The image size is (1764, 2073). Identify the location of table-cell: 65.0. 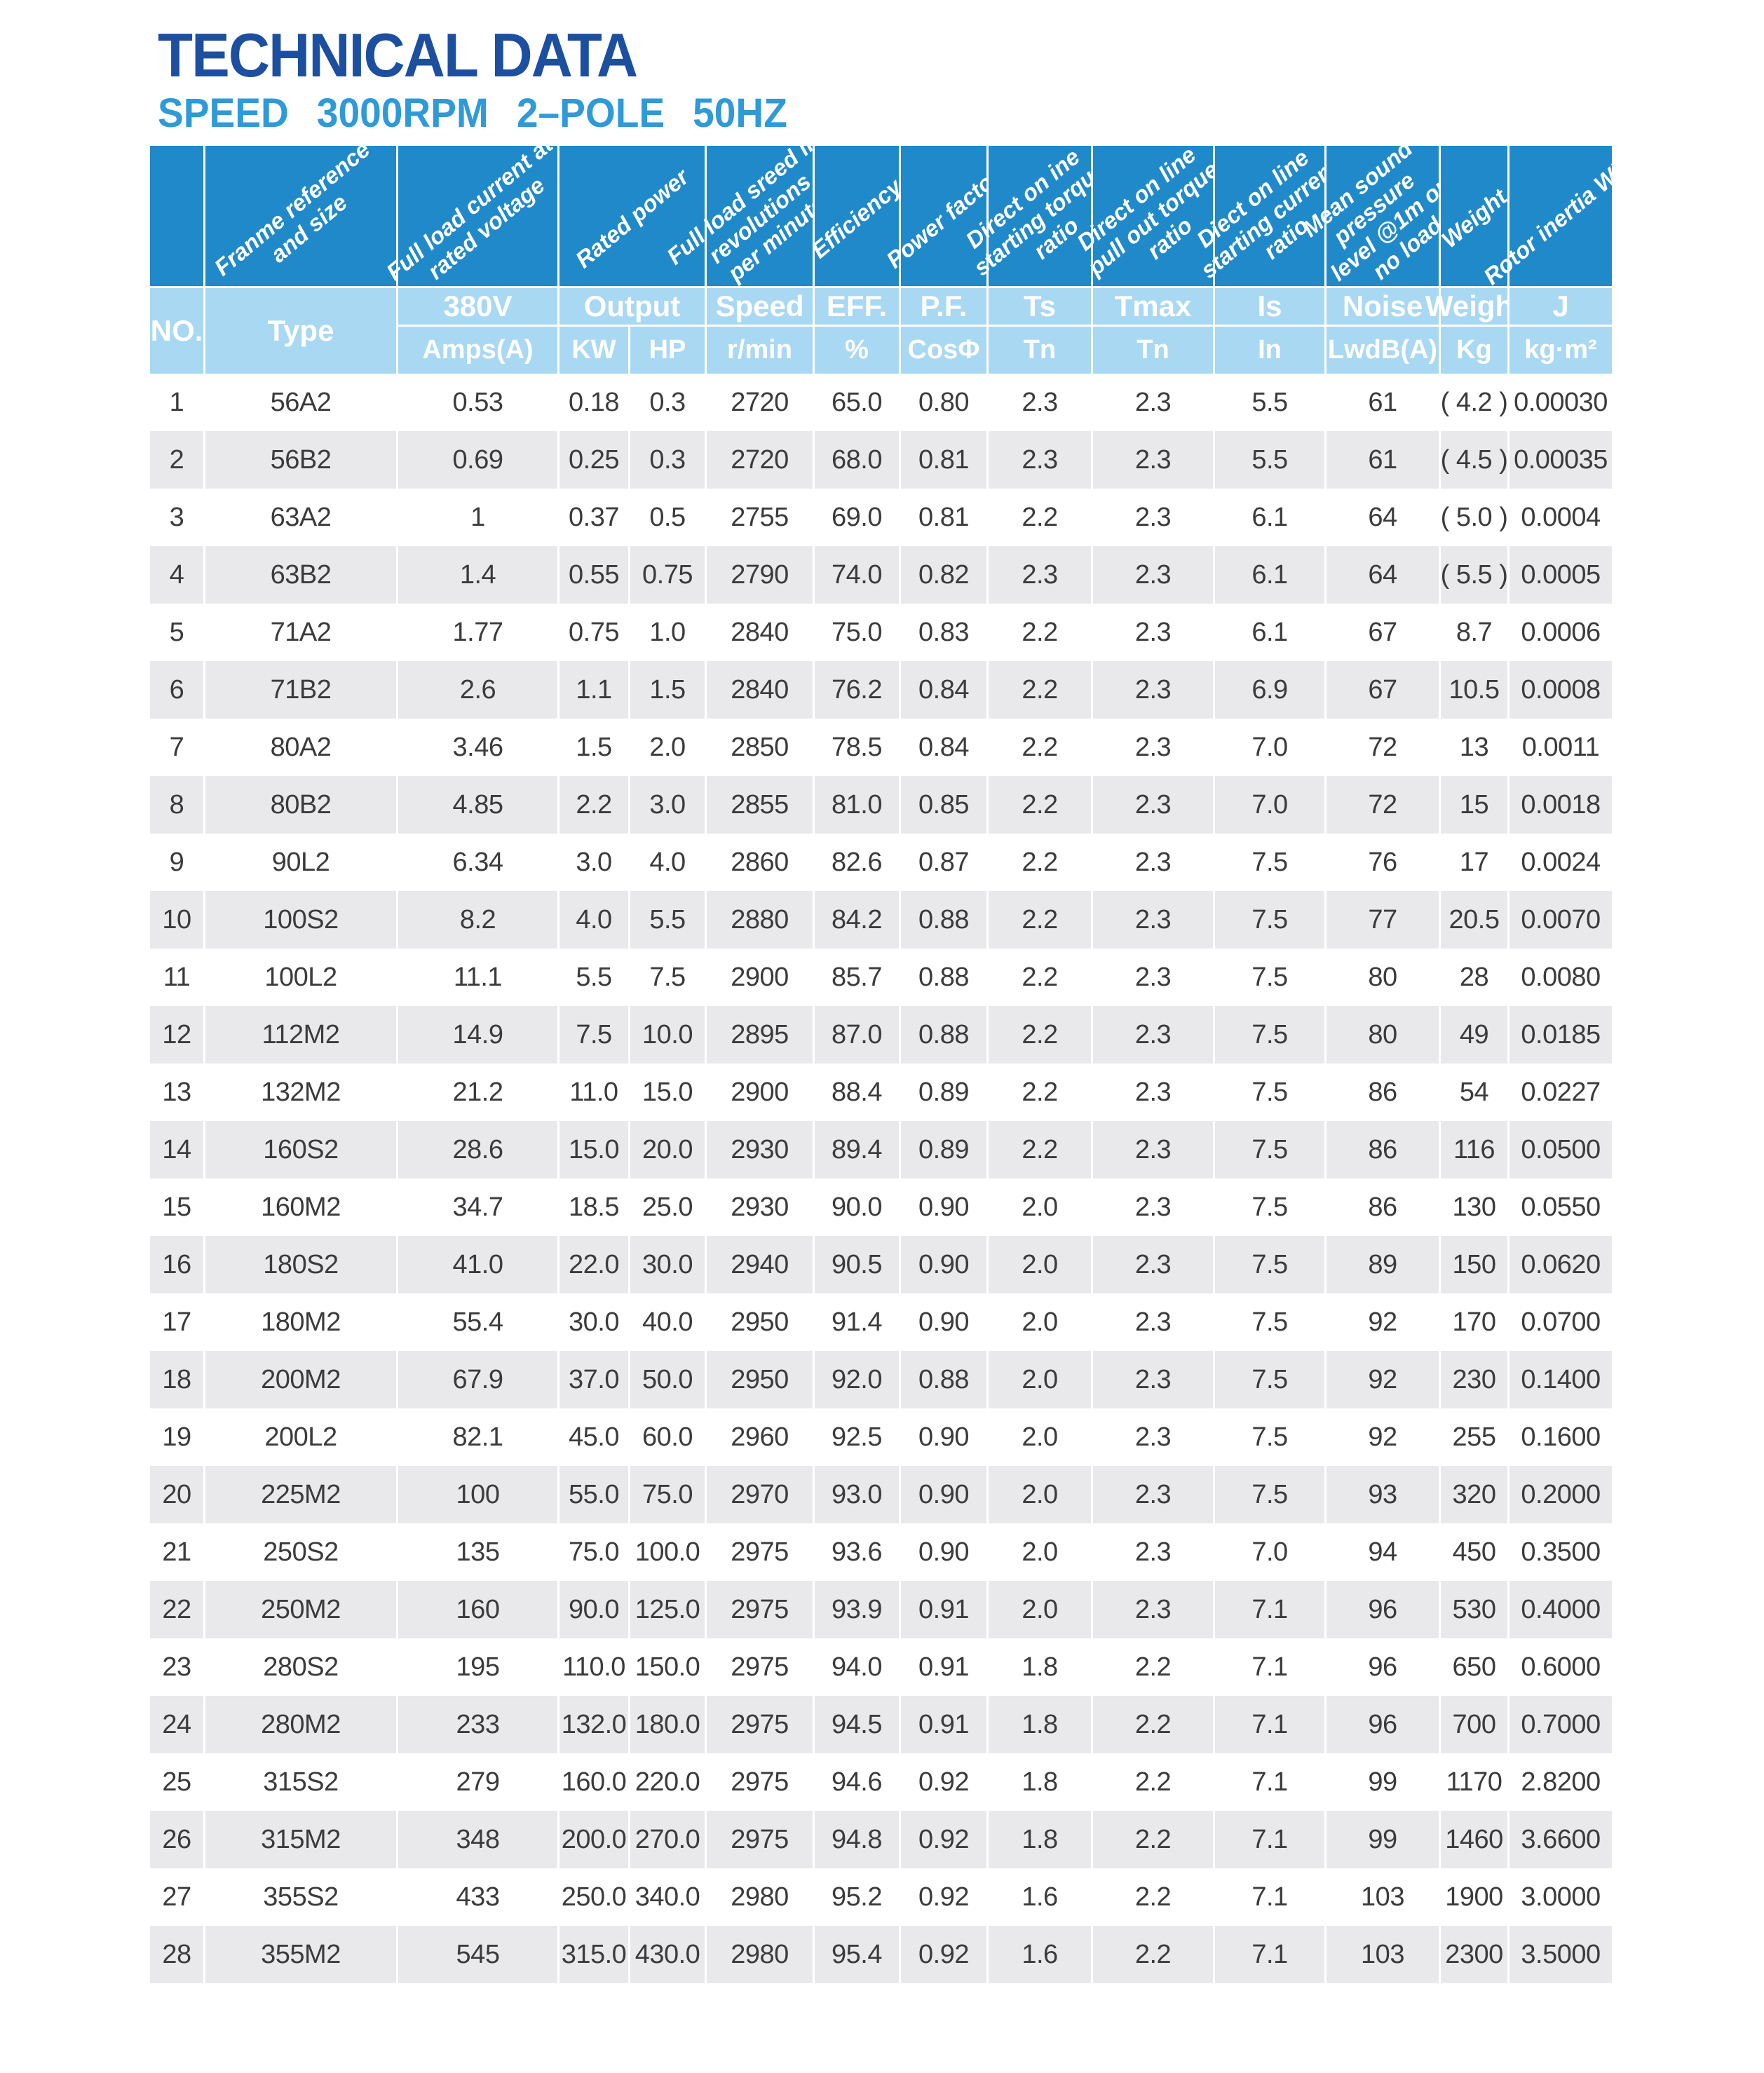
(858, 402).